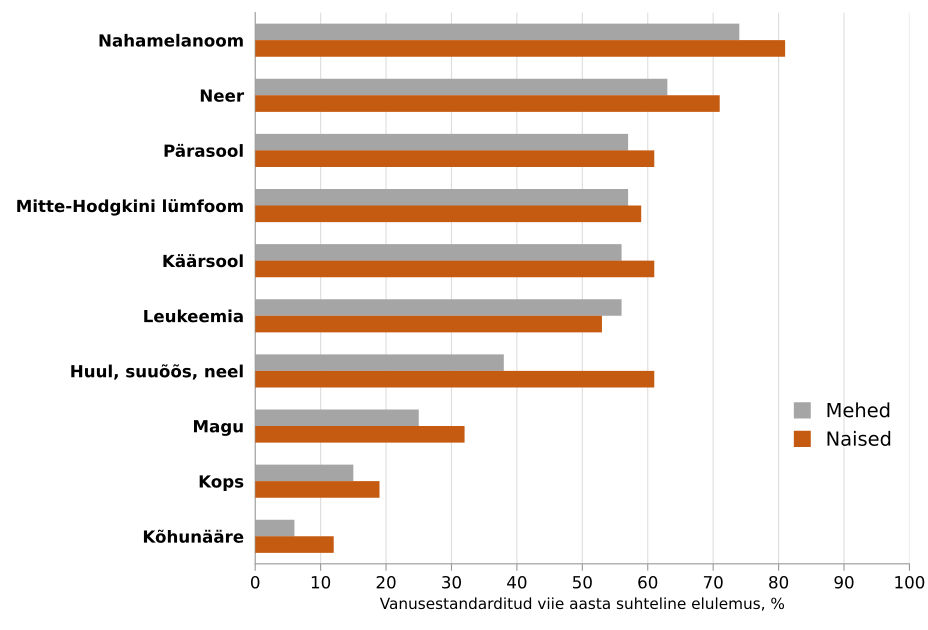 This screenshot has height=630, width=928. Describe the element at coordinates (582, 582) in the screenshot. I see `x-tick-label: 50` at that location.